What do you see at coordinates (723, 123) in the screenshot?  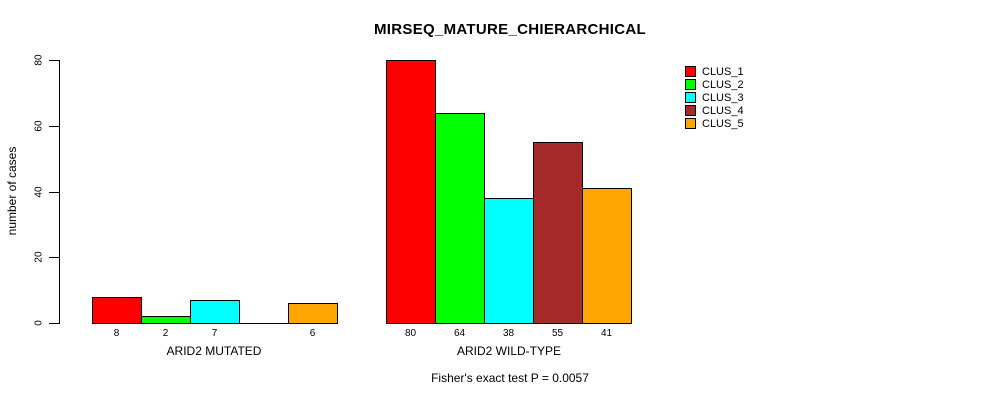 I see `legend-label: CLUS_5` at bounding box center [723, 123].